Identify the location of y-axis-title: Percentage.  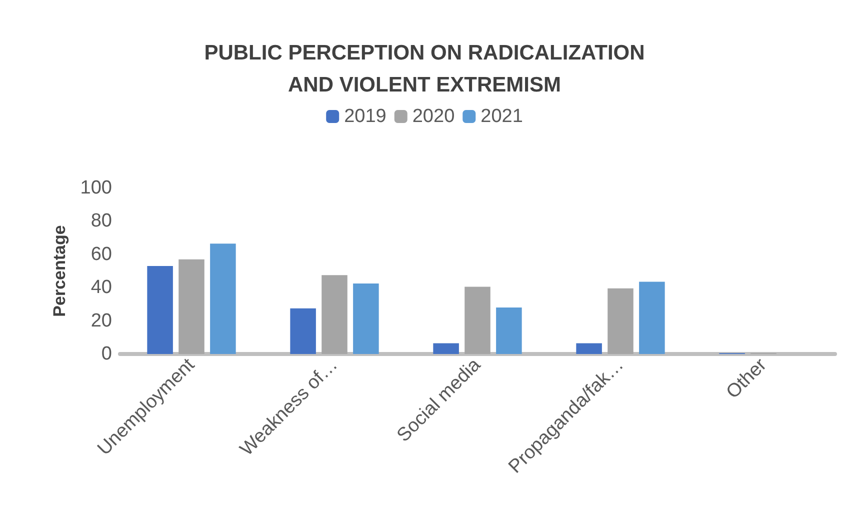
(59, 271).